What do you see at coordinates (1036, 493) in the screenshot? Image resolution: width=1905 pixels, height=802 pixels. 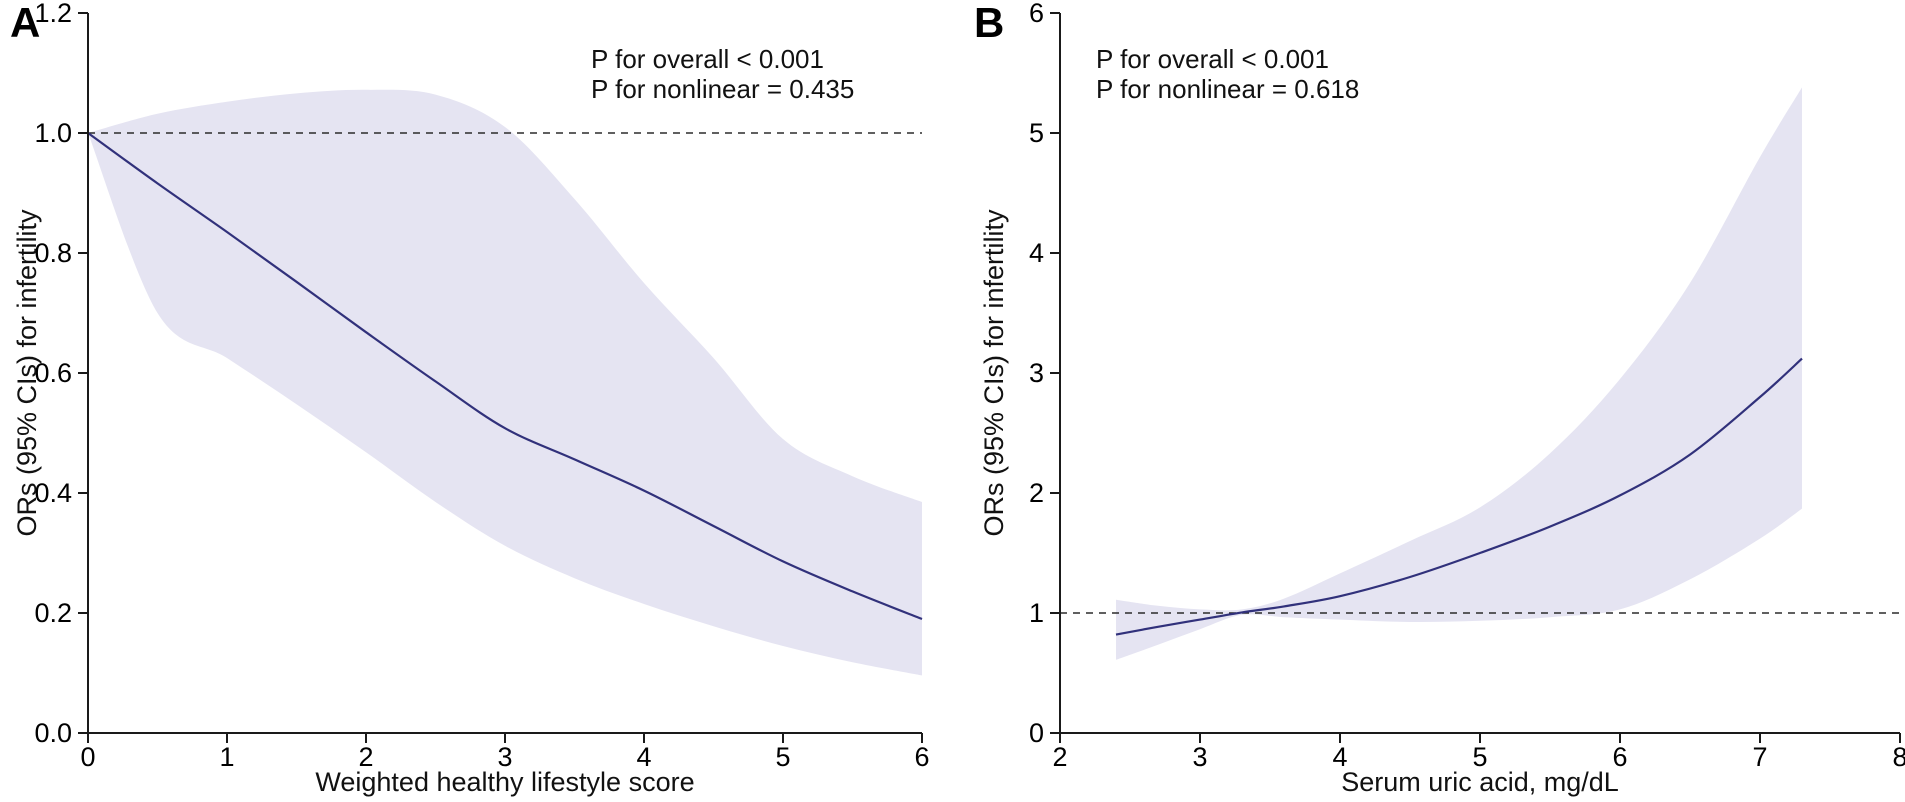 I see `y-tick-label: 2` at bounding box center [1036, 493].